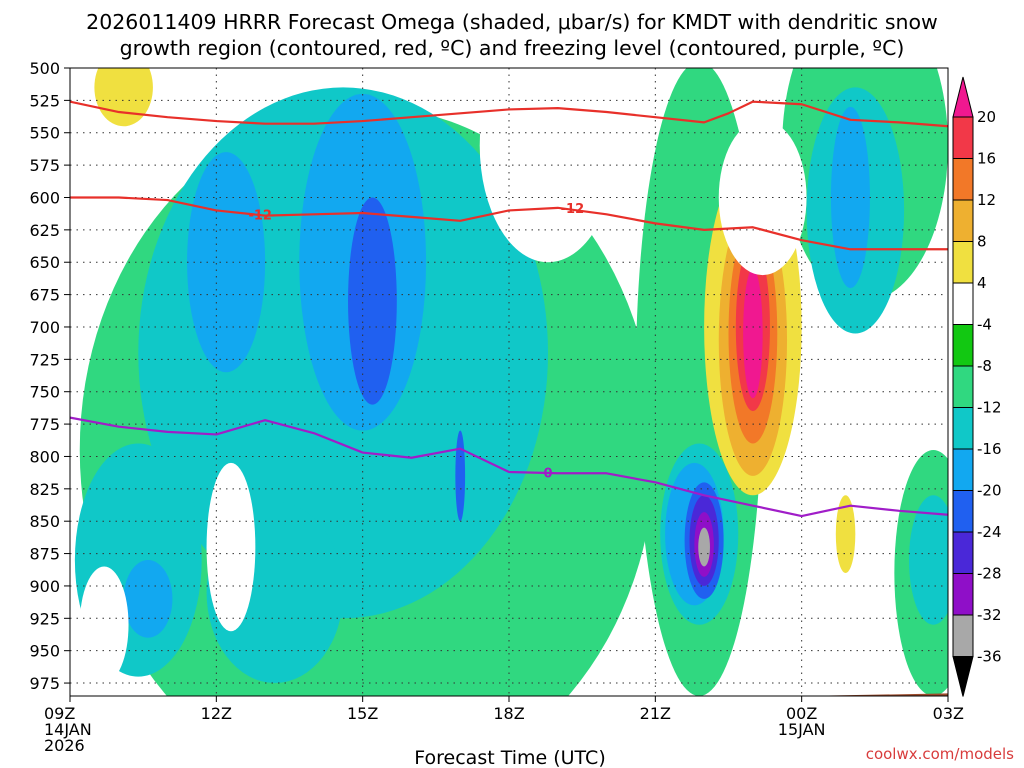 The width and height of the screenshot is (1024, 768). What do you see at coordinates (44, 230) in the screenshot?
I see `y-tick-label-5: 625` at bounding box center [44, 230].